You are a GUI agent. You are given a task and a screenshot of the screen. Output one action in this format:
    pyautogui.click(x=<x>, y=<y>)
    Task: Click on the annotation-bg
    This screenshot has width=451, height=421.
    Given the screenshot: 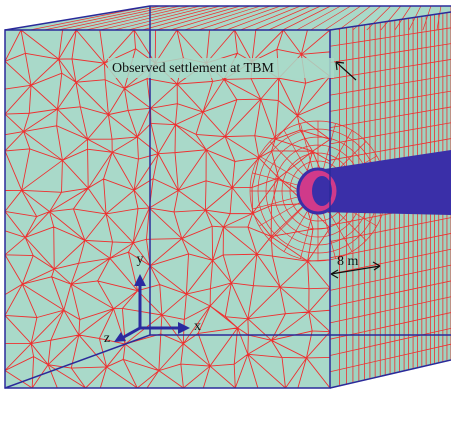 What is the action you would take?
    pyautogui.click(x=221, y=68)
    